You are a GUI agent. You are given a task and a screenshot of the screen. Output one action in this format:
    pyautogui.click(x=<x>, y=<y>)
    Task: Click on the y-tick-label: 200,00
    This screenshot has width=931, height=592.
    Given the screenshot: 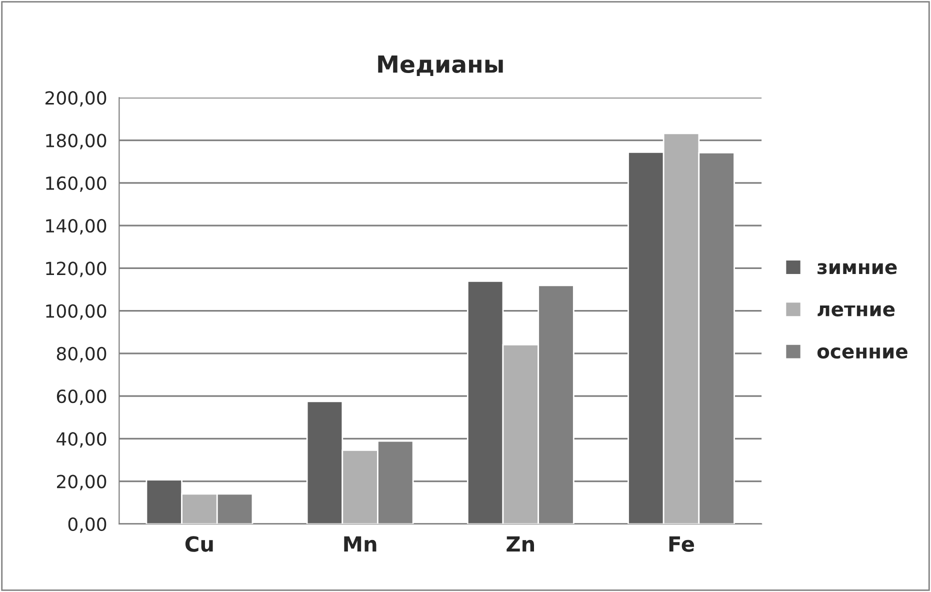 What is the action you would take?
    pyautogui.click(x=76, y=99)
    